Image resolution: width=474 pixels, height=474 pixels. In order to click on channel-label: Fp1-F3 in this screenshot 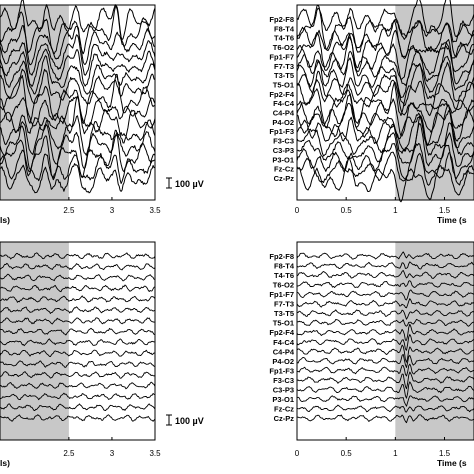, I will do `click(281, 131)`.